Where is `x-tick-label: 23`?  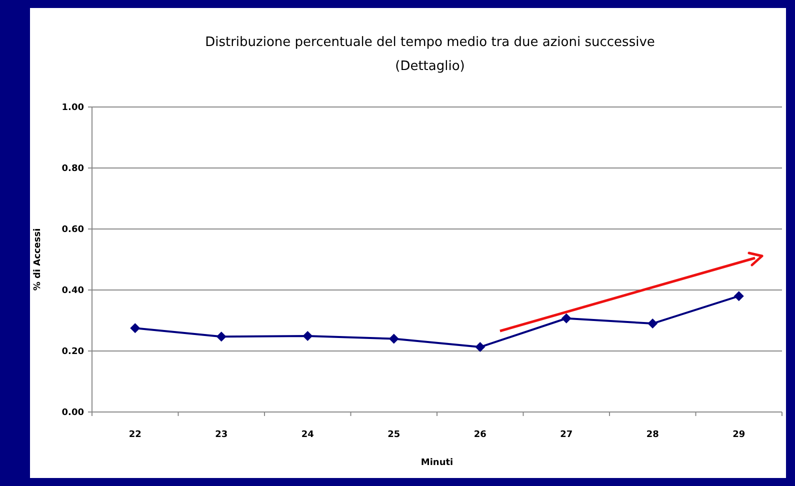
x-tick-label: 23 is located at coordinates (221, 435).